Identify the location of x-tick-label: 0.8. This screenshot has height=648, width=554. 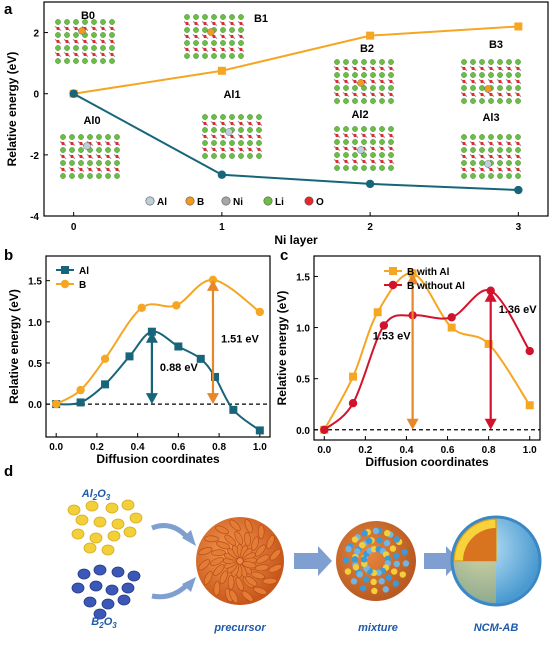
(489, 450).